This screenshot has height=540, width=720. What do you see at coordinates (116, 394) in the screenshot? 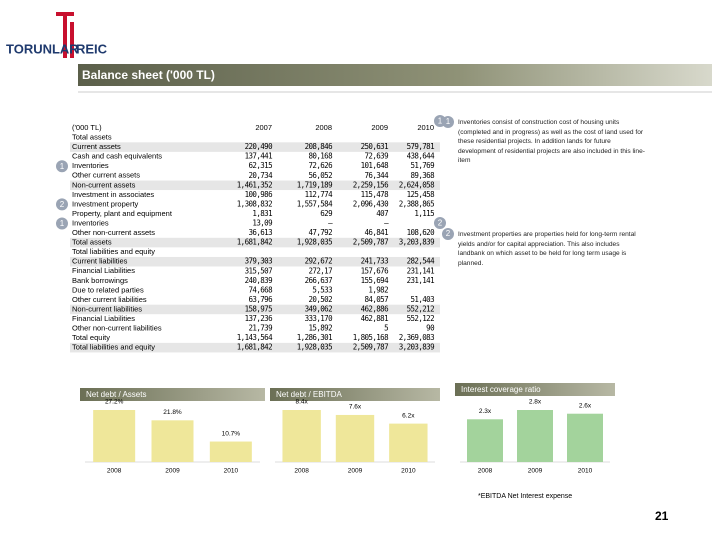
I see `chart-title: Net debt / Assets` at bounding box center [116, 394].